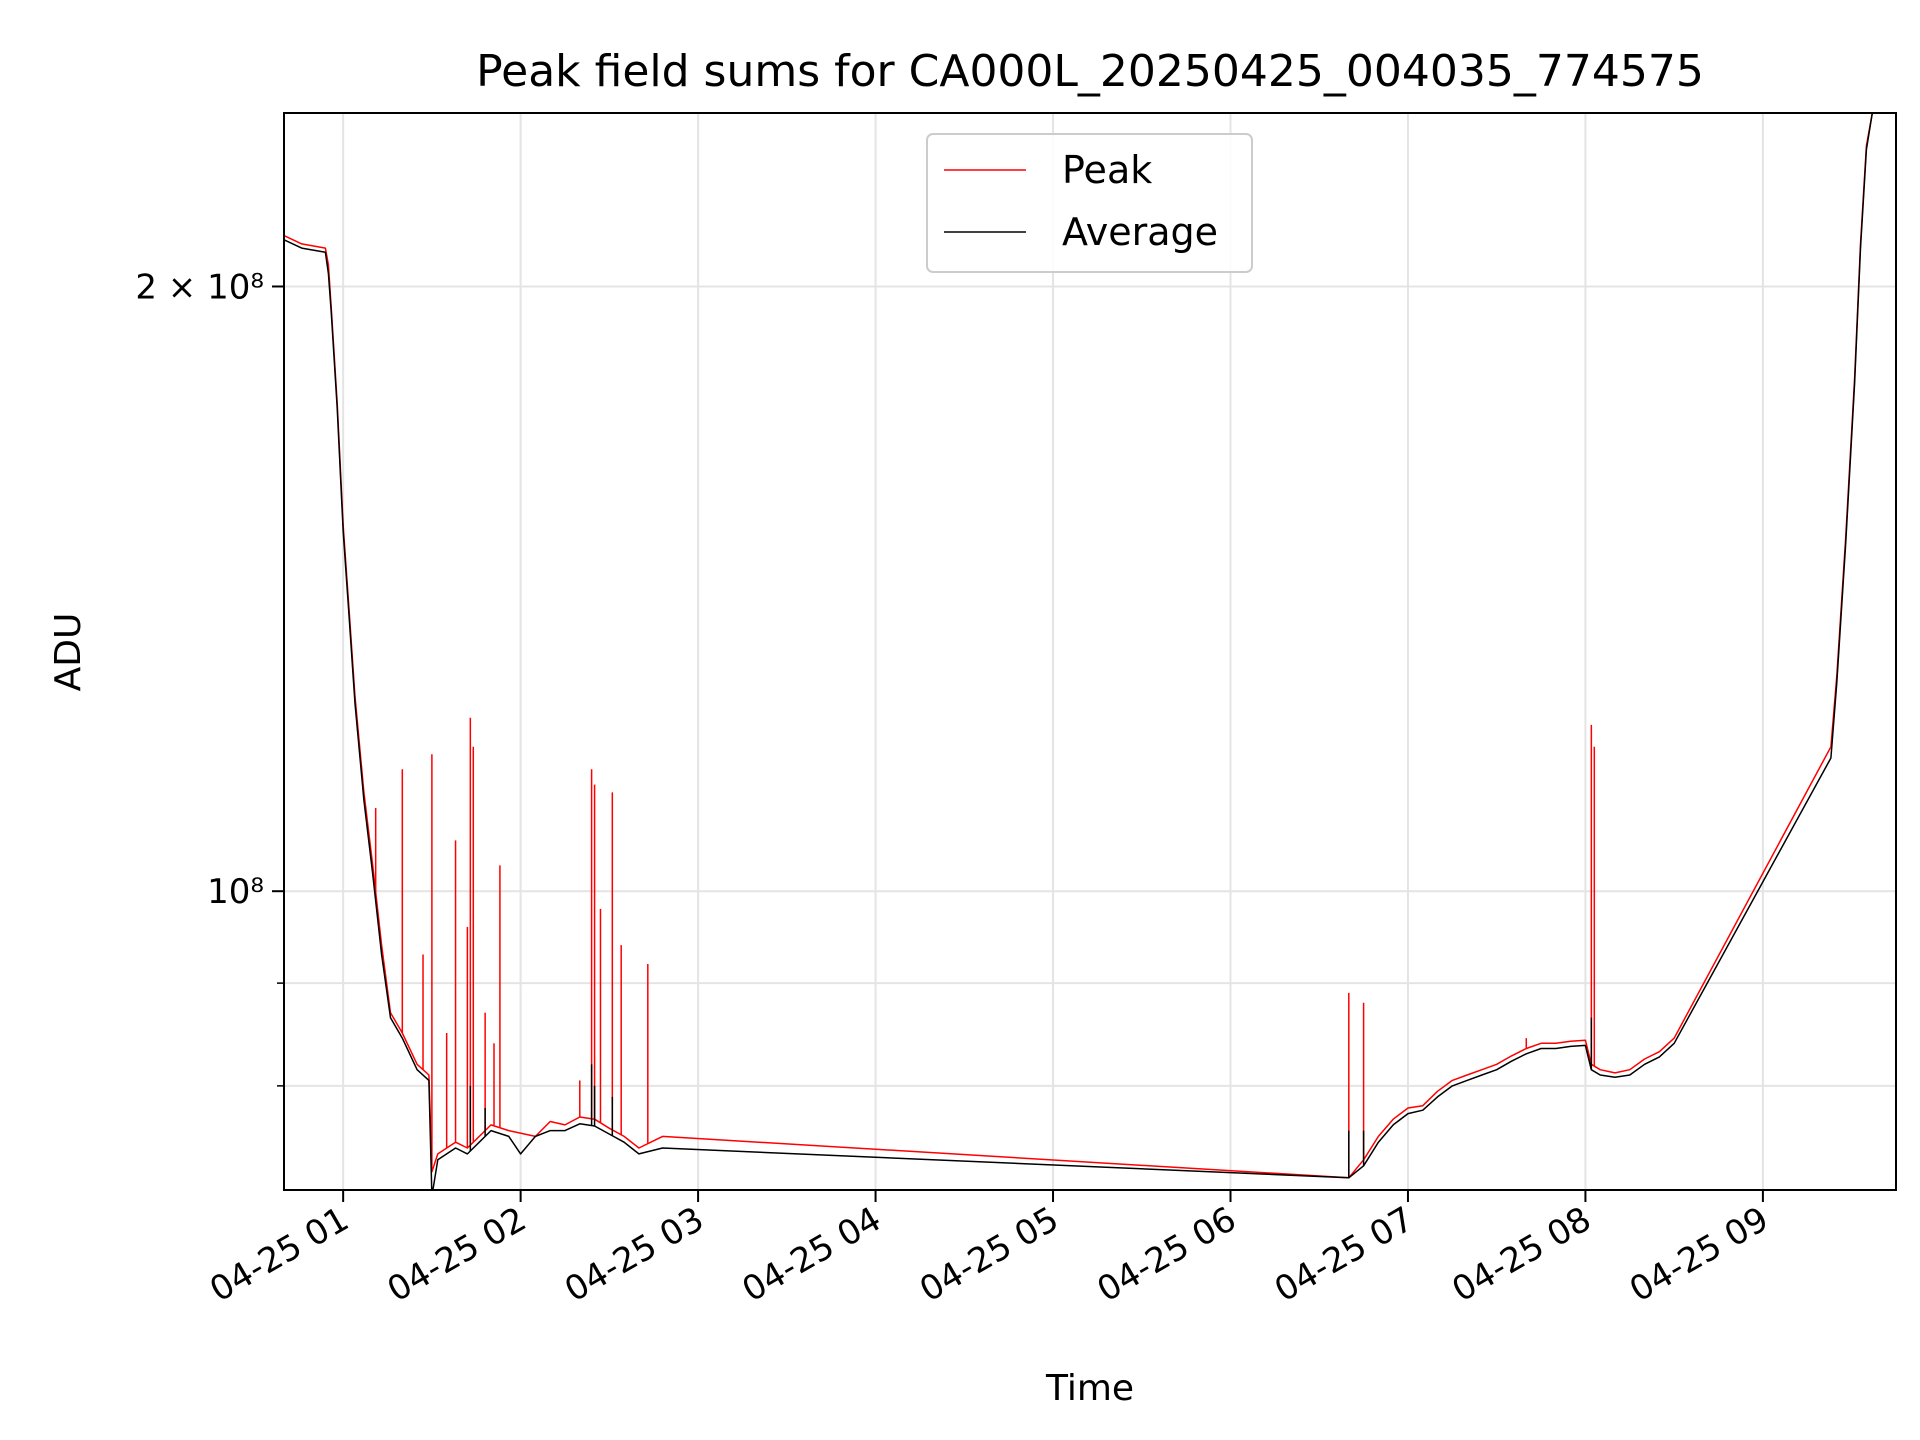 The width and height of the screenshot is (1920, 1440). I want to click on legend-label-peak: Peak, so click(1107, 170).